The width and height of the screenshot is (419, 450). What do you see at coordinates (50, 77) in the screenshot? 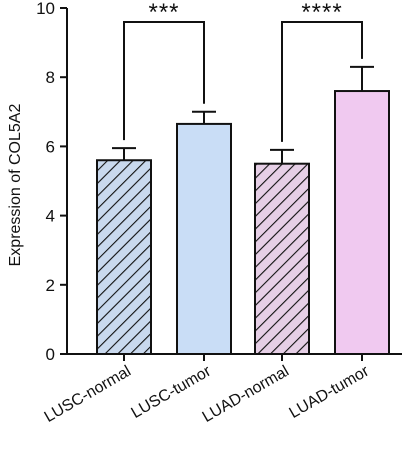
I see `y-tick-label: 8` at bounding box center [50, 77].